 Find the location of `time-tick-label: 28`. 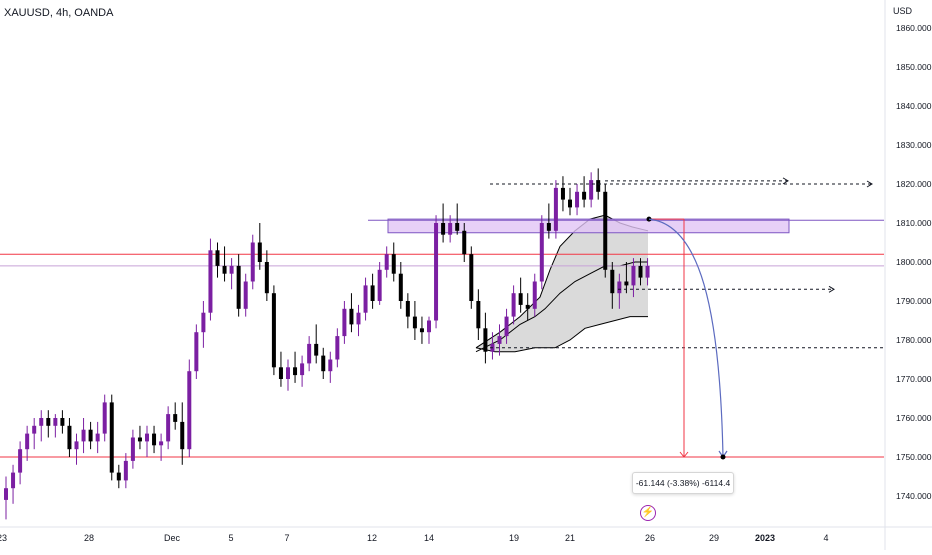

time-tick-label: 28 is located at coordinates (89, 538).